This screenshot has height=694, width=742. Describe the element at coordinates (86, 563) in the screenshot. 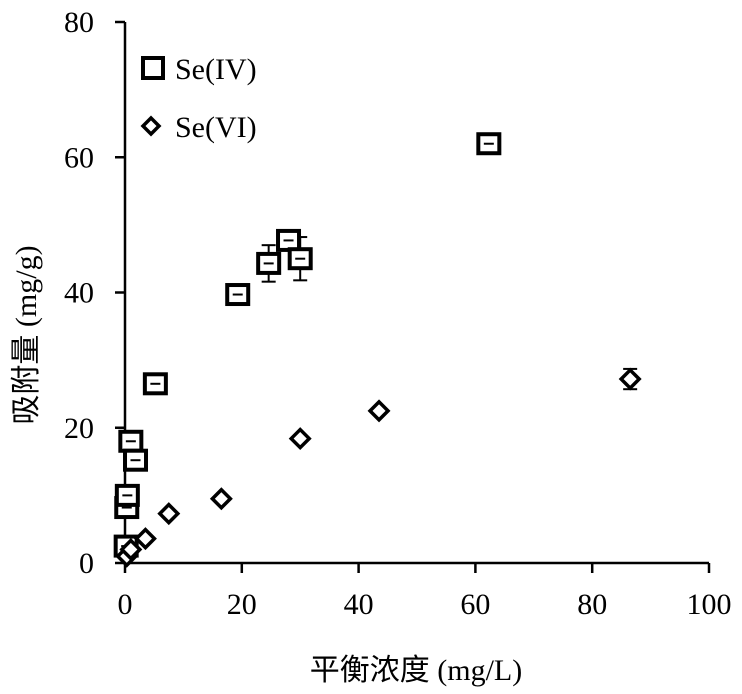

I see `y-tick-label: 0` at that location.